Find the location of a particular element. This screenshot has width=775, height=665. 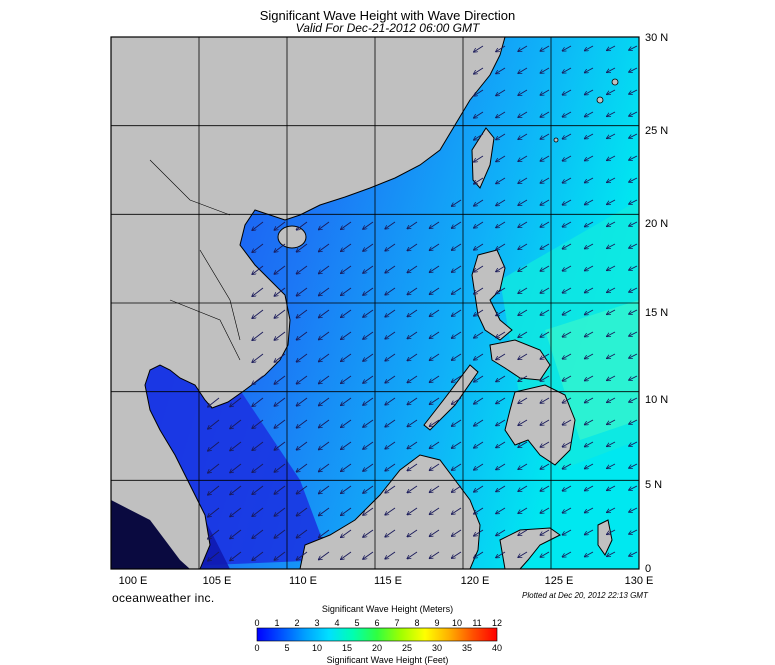

brand-logo: oceanweather inc. is located at coordinates (163, 598).